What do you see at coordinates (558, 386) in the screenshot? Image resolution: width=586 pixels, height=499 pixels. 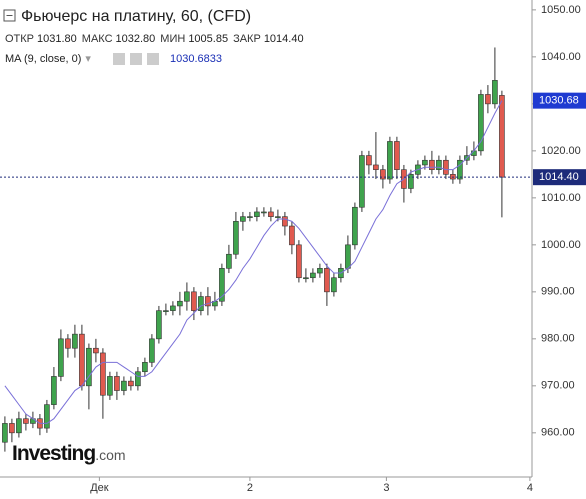 I see `y-tick-label: 970.00` at bounding box center [558, 386].